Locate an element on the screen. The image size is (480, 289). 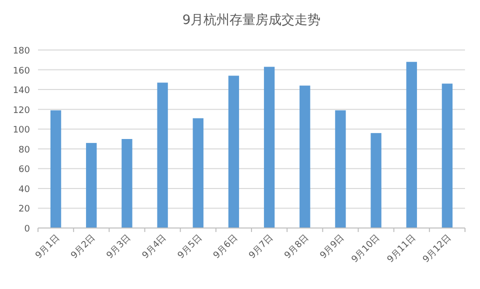
x-tick-label: 9月6日 is located at coordinates (226, 247).